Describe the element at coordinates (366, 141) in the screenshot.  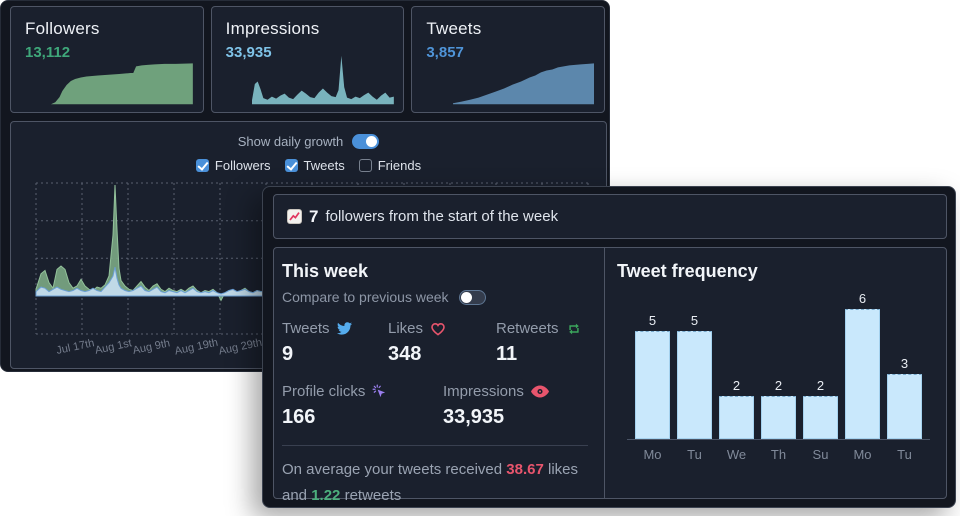
I see `daily-growth-toggle` at that location.